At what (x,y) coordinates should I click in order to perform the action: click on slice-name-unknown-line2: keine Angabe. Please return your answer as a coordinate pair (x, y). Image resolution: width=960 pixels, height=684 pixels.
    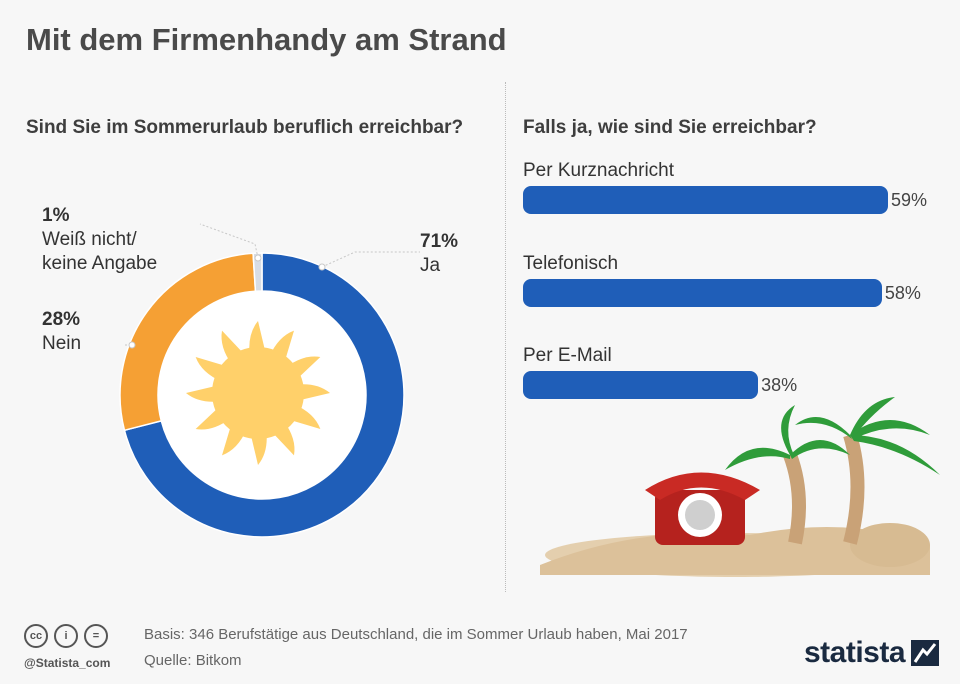
    Looking at the image, I should click on (100, 263).